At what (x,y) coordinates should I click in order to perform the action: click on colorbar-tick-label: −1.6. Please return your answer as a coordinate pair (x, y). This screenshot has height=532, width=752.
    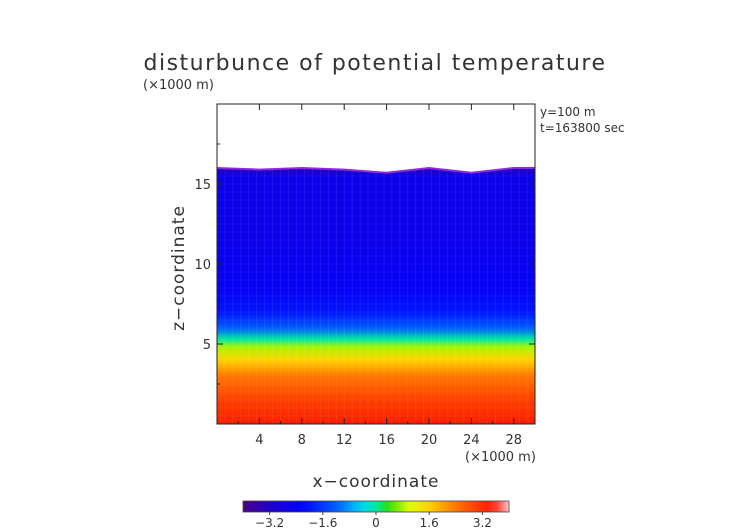
    Looking at the image, I should click on (322, 523).